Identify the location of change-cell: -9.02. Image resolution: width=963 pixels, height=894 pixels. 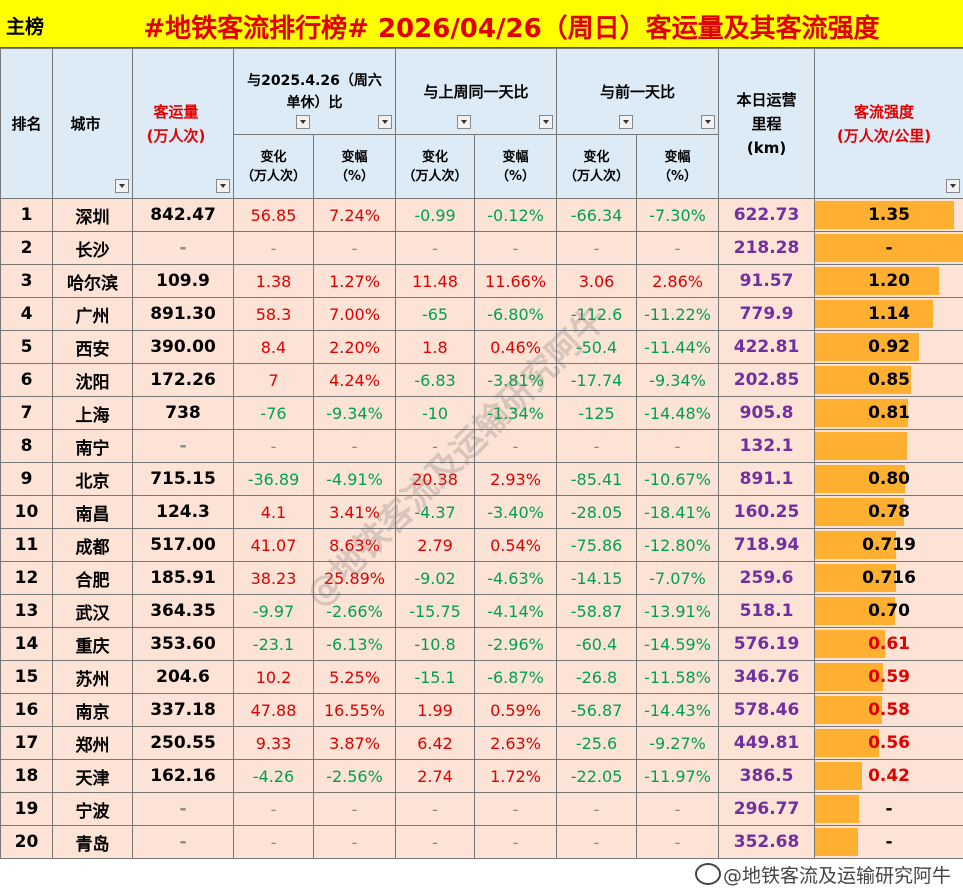
(435, 578).